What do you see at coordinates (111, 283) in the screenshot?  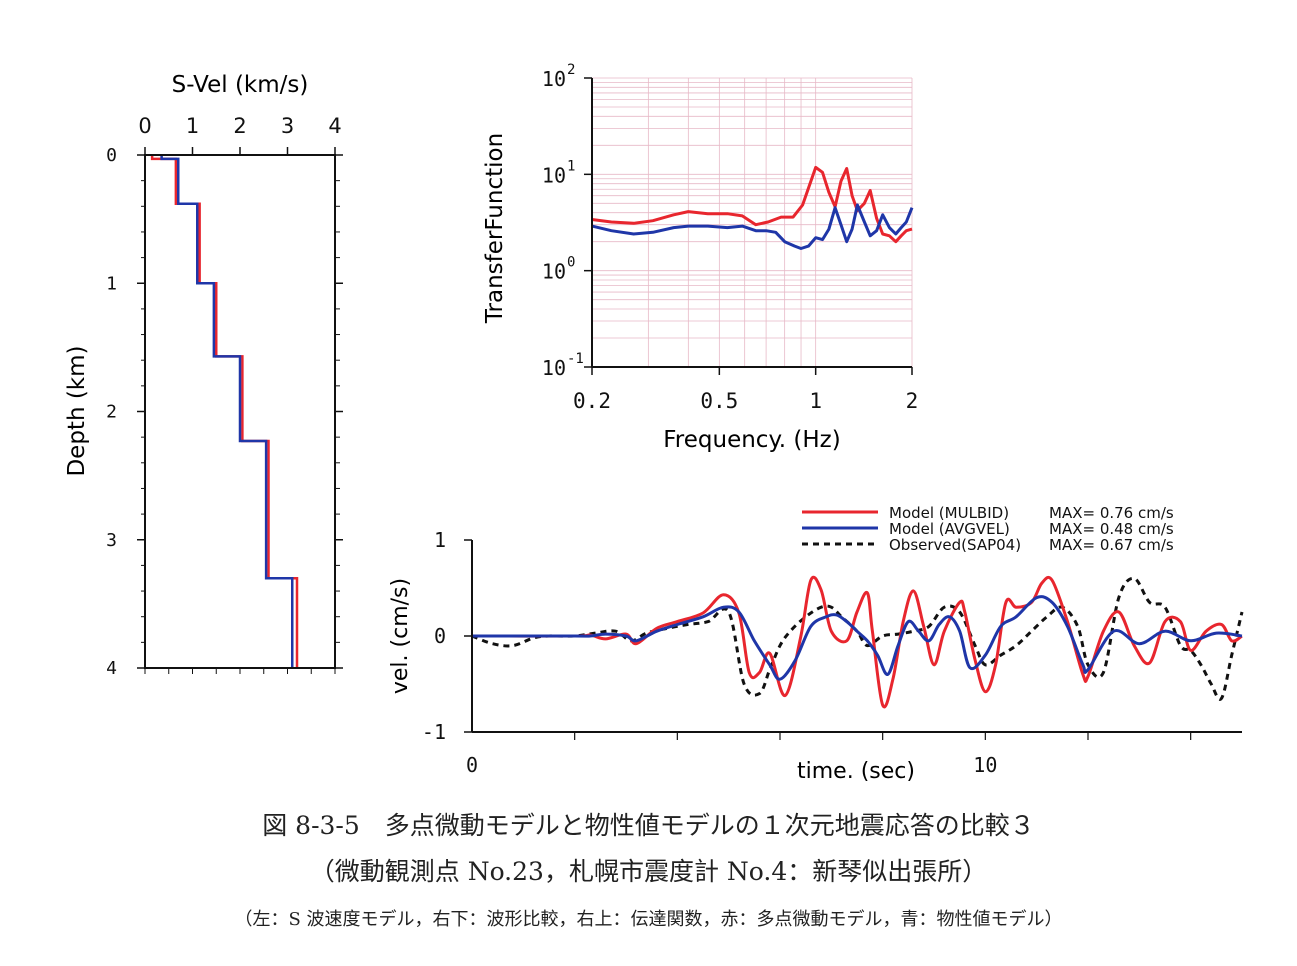 I see `svel-y-tick-label: 1` at bounding box center [111, 283].